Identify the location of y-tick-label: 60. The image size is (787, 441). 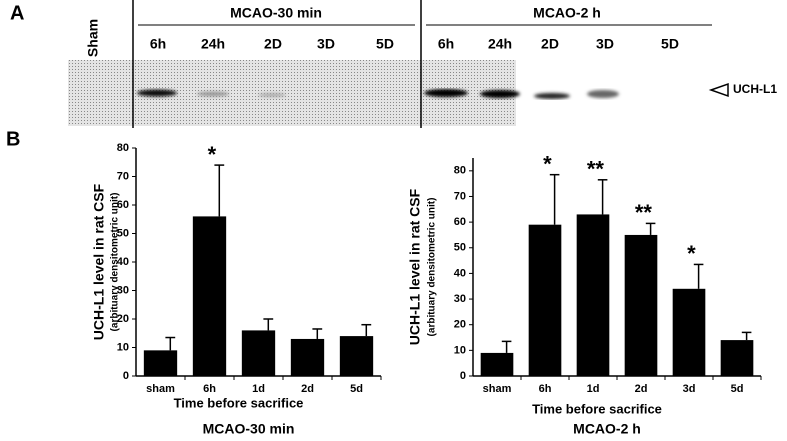
(460, 222).